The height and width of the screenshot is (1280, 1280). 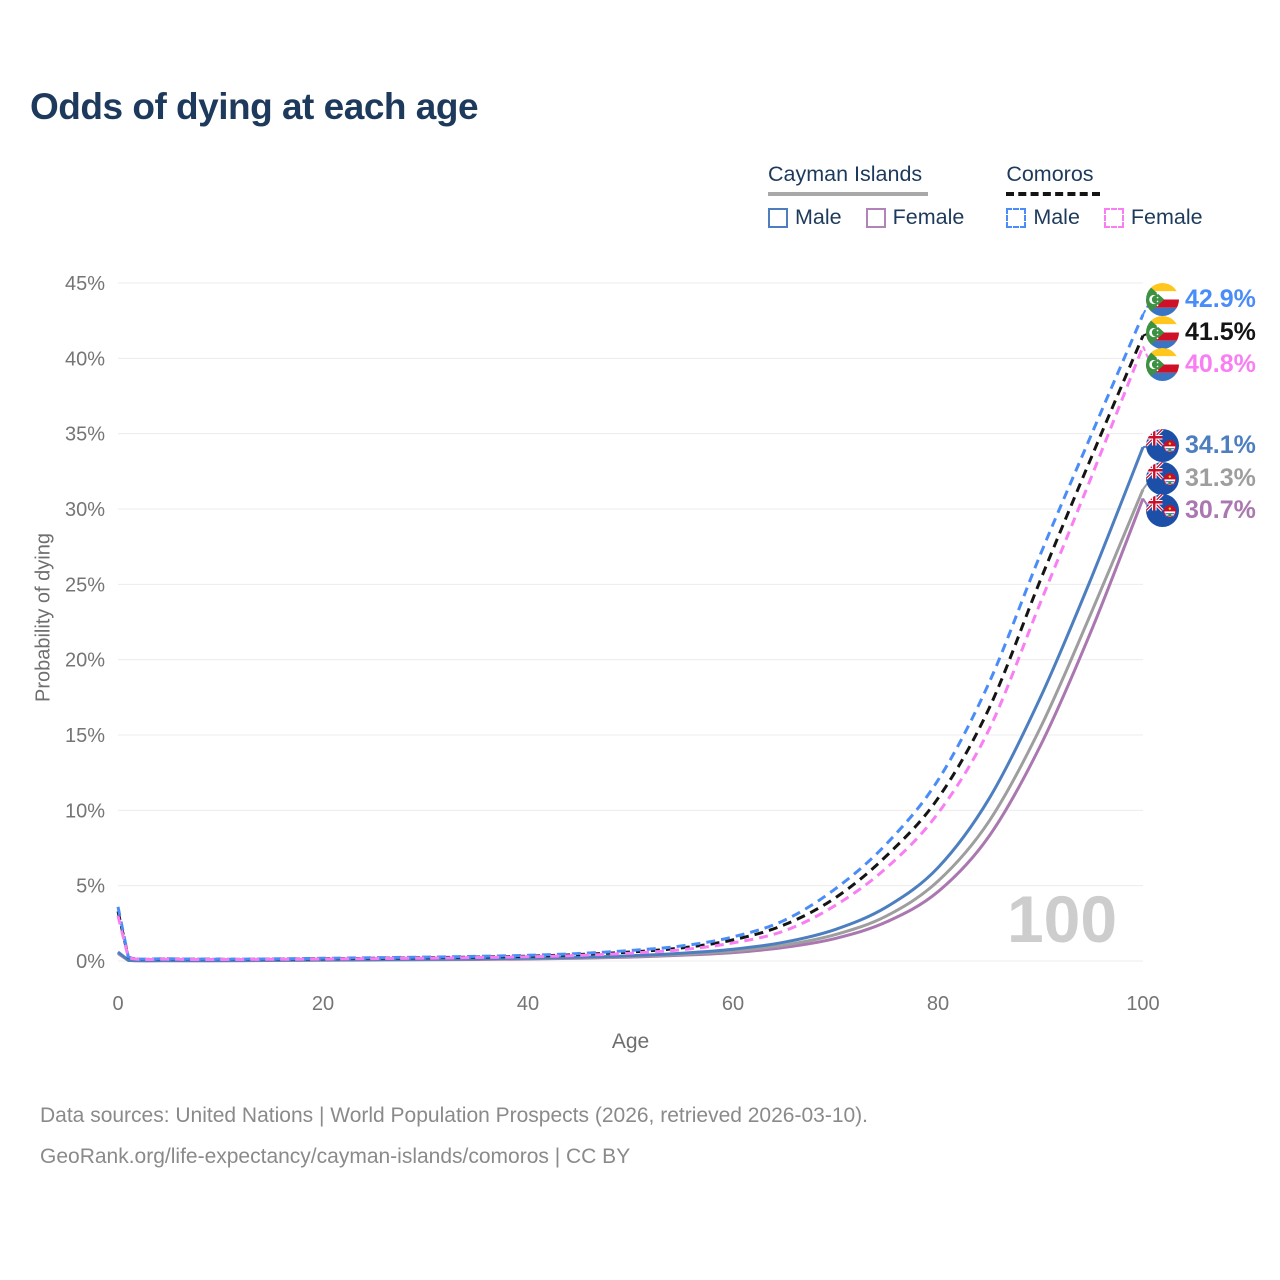 What do you see at coordinates (85, 359) in the screenshot?
I see `y-tick-label: 40%` at bounding box center [85, 359].